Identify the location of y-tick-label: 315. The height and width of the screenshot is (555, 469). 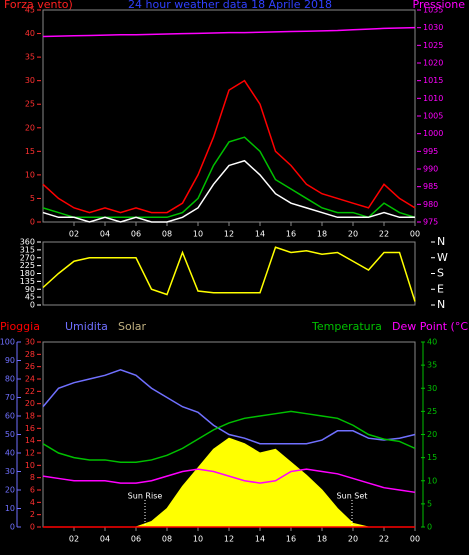
(27, 249).